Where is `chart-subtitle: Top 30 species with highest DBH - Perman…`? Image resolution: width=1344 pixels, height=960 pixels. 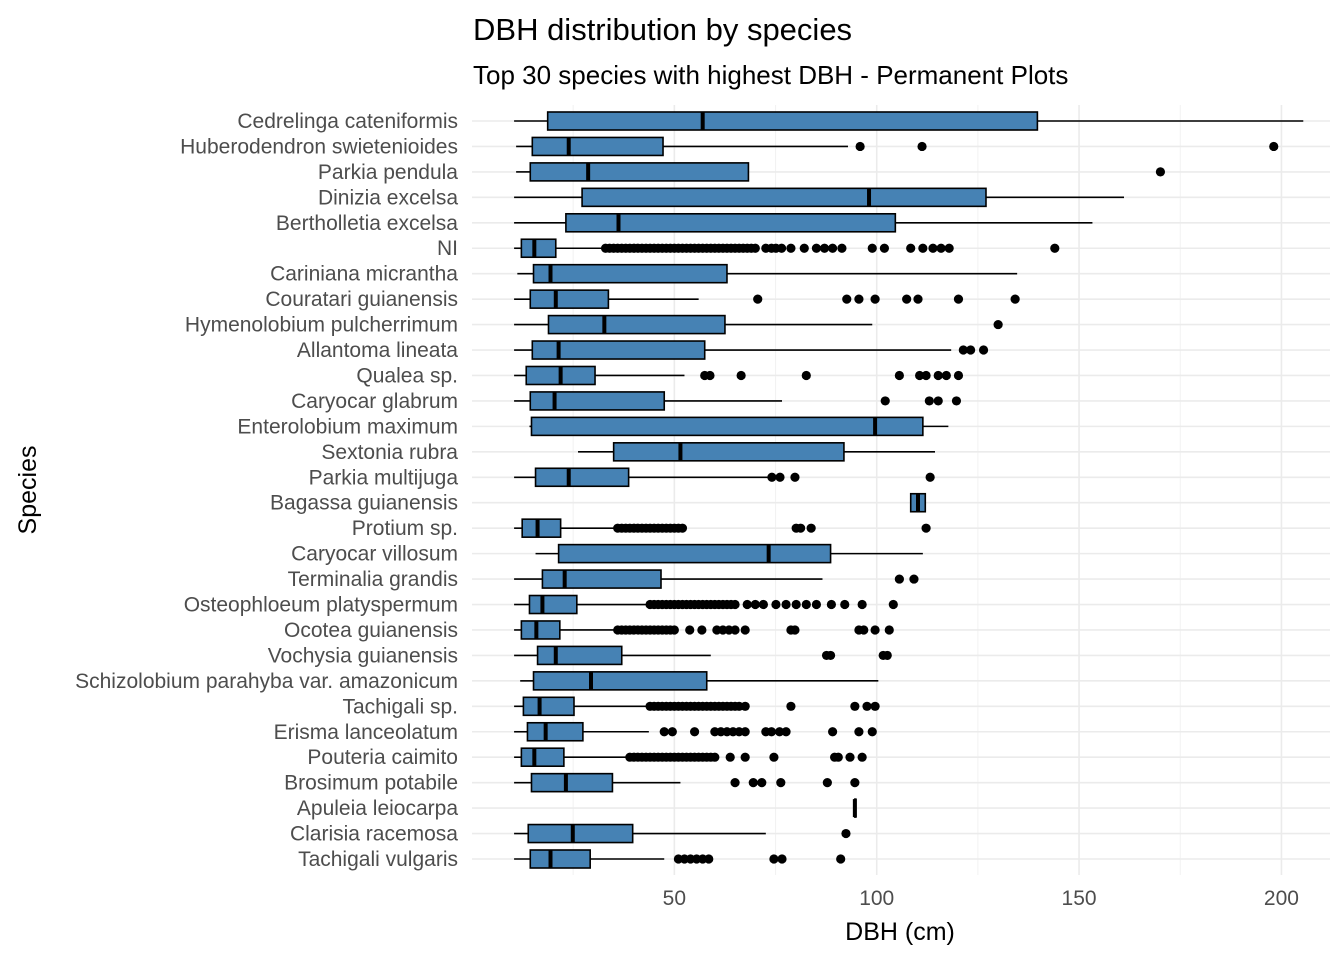
chart-subtitle: Top 30 species with highest DBH - Perman… is located at coordinates (771, 75).